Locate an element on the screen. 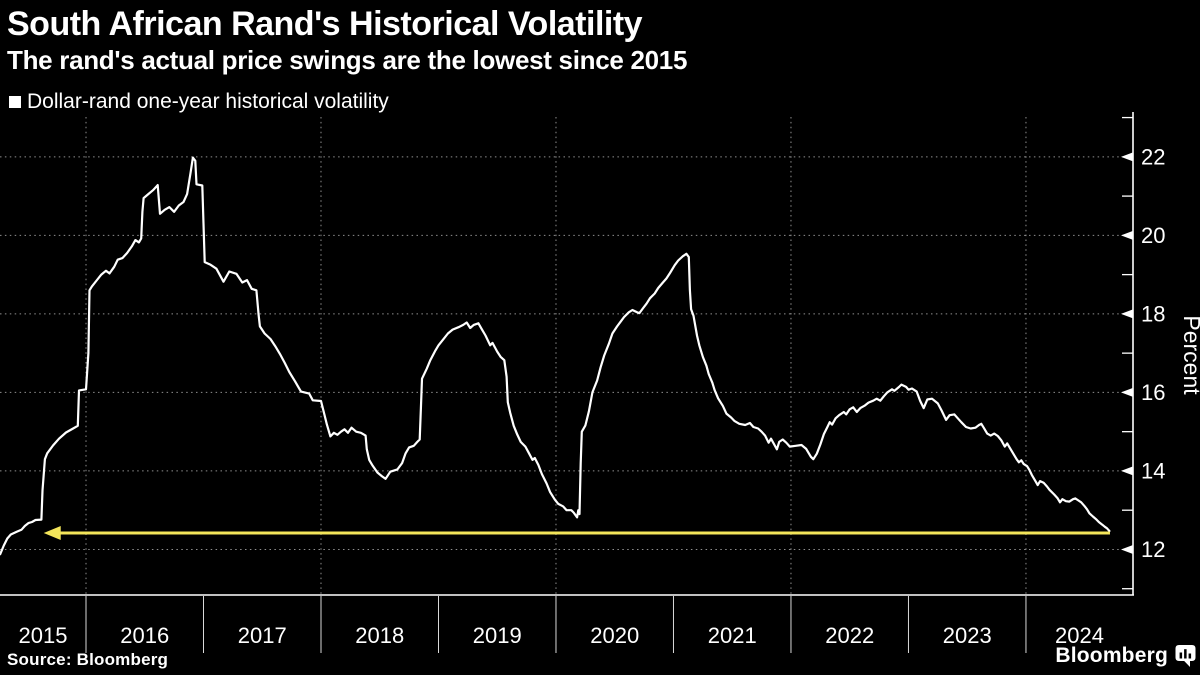  x-tick-label-2022: 2022 is located at coordinates (849, 635).